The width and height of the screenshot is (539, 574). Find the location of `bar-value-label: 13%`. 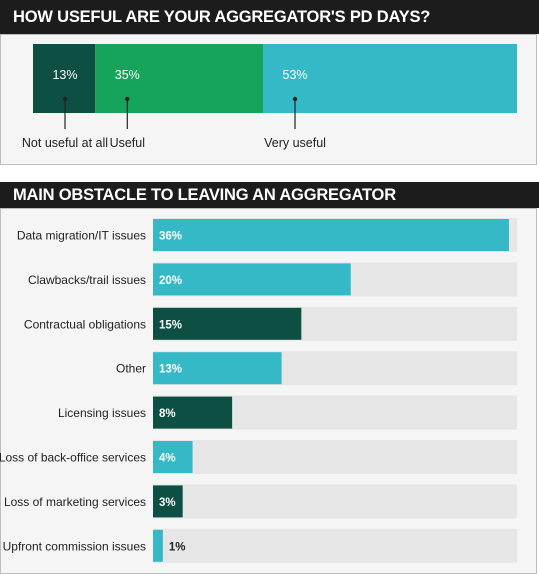

bar-value-label: 13% is located at coordinates (170, 370).